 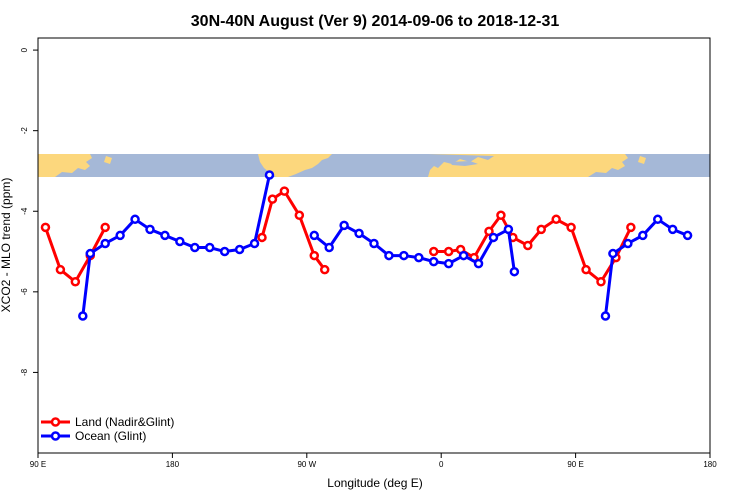 I want to click on map-land-north-america, so click(x=295, y=165).